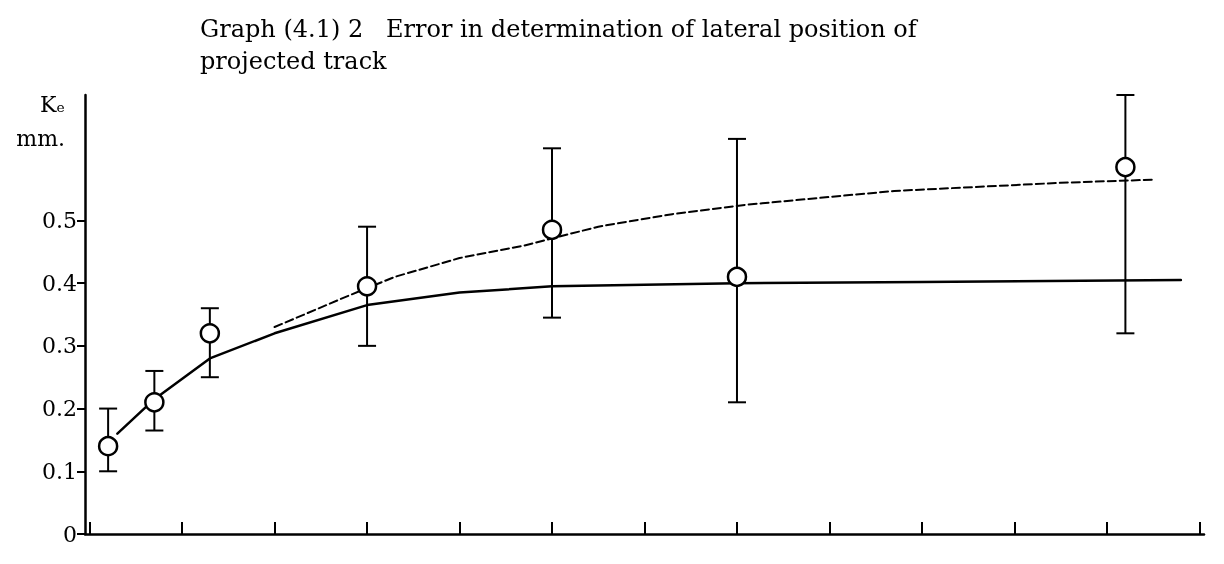 The image size is (1224, 564). Describe the element at coordinates (70, 534) in the screenshot. I see `y-tick-label: 0` at that location.